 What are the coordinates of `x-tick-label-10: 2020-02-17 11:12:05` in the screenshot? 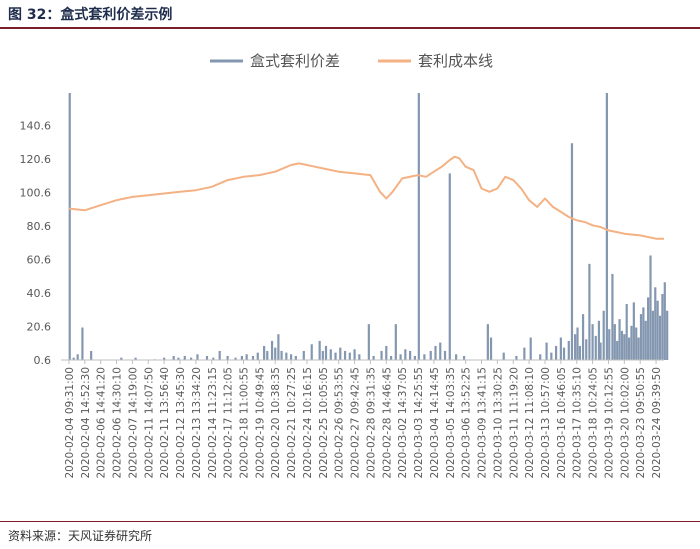 It's located at (229, 423).